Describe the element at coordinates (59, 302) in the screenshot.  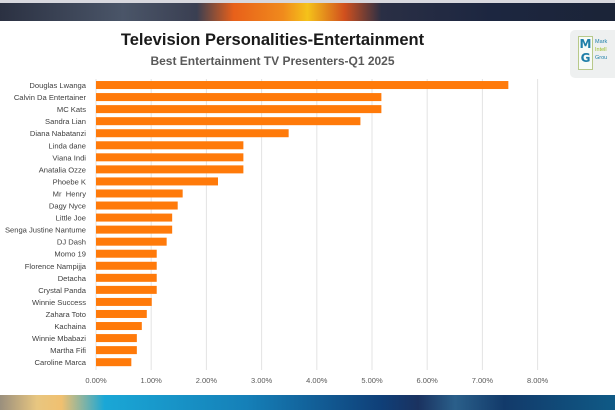
I see `category-label: Winnie Success` at that location.